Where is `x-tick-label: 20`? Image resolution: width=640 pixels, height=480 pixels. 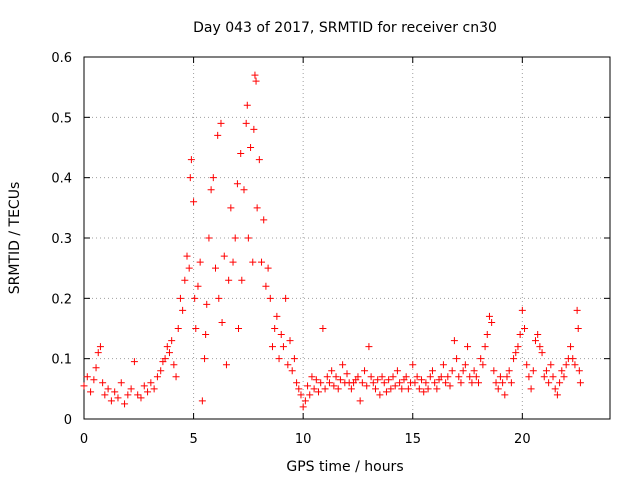
x-tick-label: 20 is located at coordinates (522, 439).